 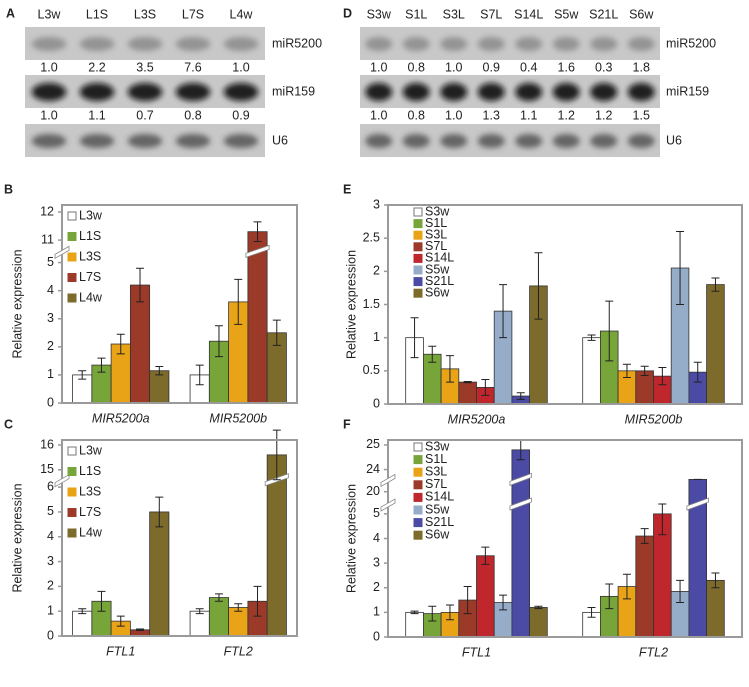 I want to click on y-tick-label: 1, so click(x=50, y=374).